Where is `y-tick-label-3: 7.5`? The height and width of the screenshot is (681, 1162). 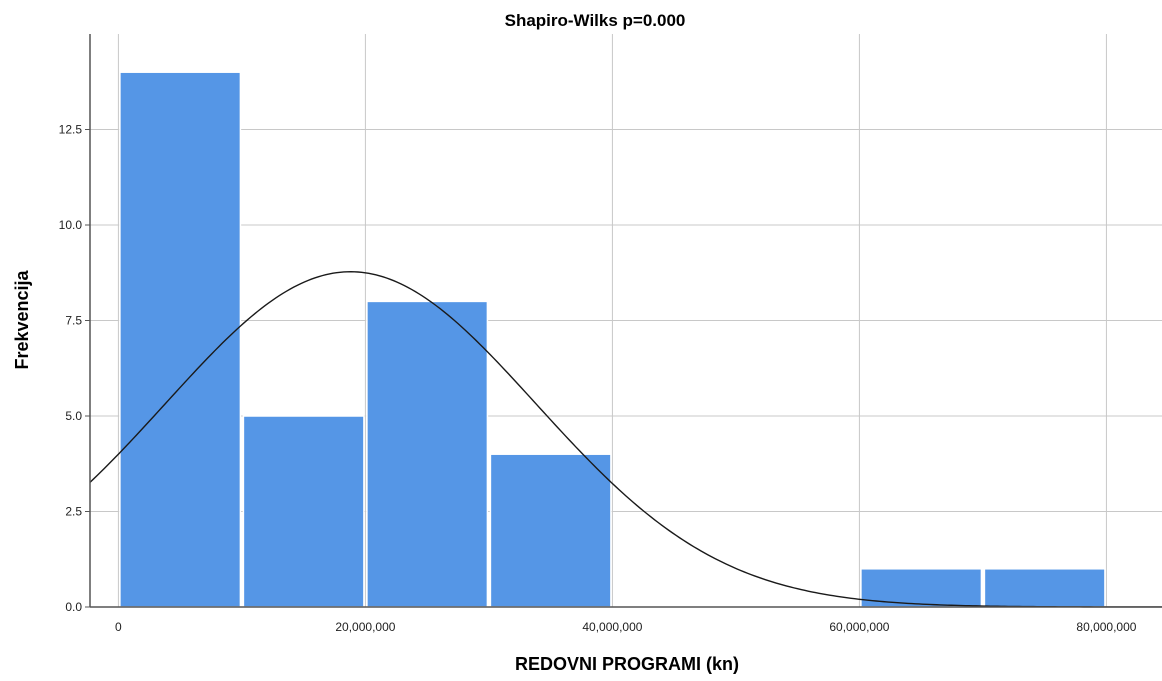 y-tick-label-3: 7.5 is located at coordinates (73, 321).